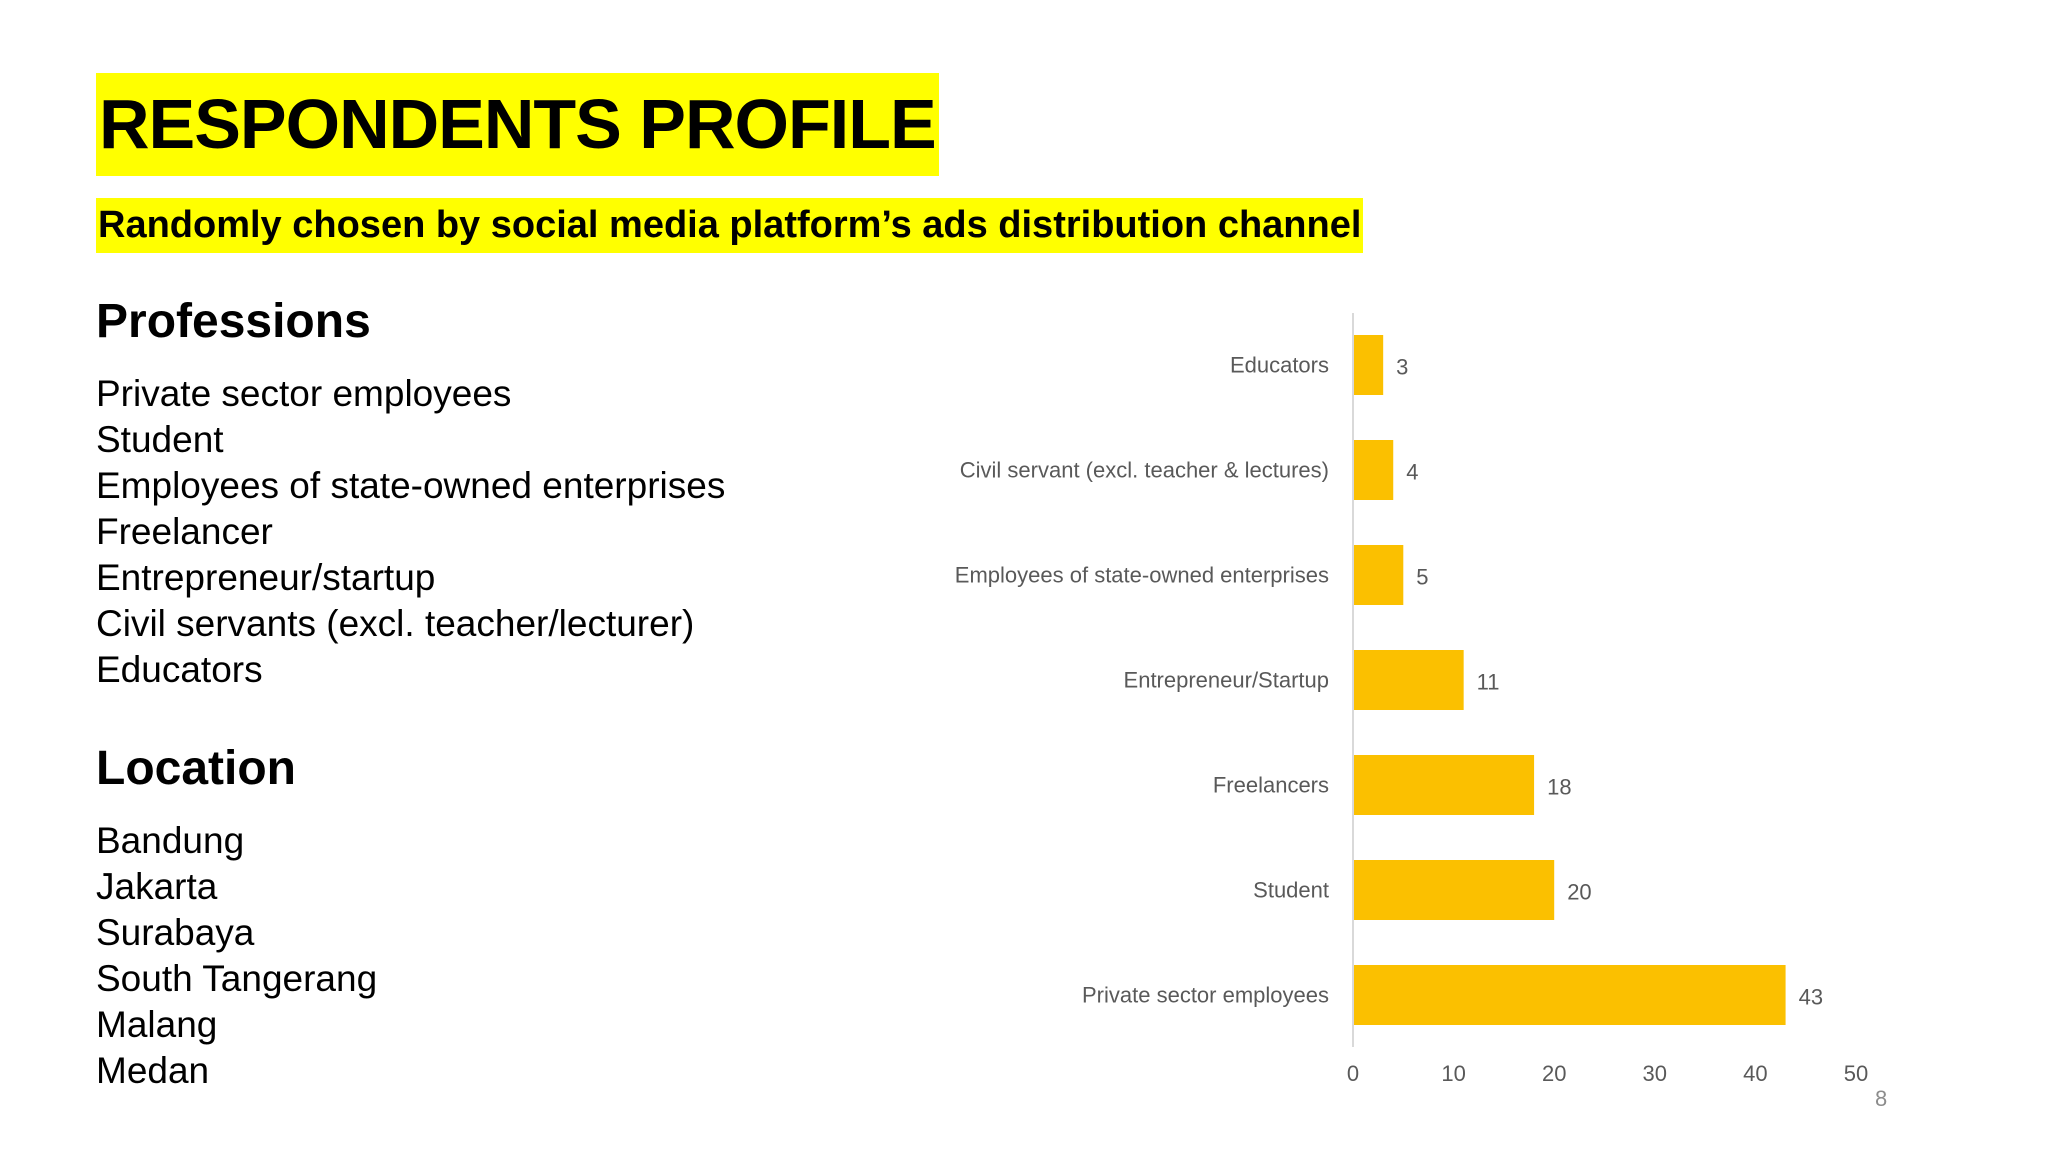 This screenshot has height=1152, width=2048. What do you see at coordinates (1559, 787) in the screenshot?
I see `data-label: 18` at bounding box center [1559, 787].